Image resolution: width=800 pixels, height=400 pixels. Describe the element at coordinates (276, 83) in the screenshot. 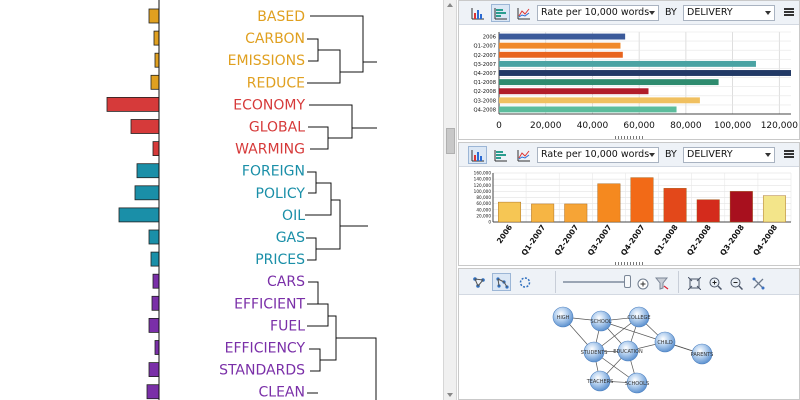

I see `term-label: REDUCE` at that location.